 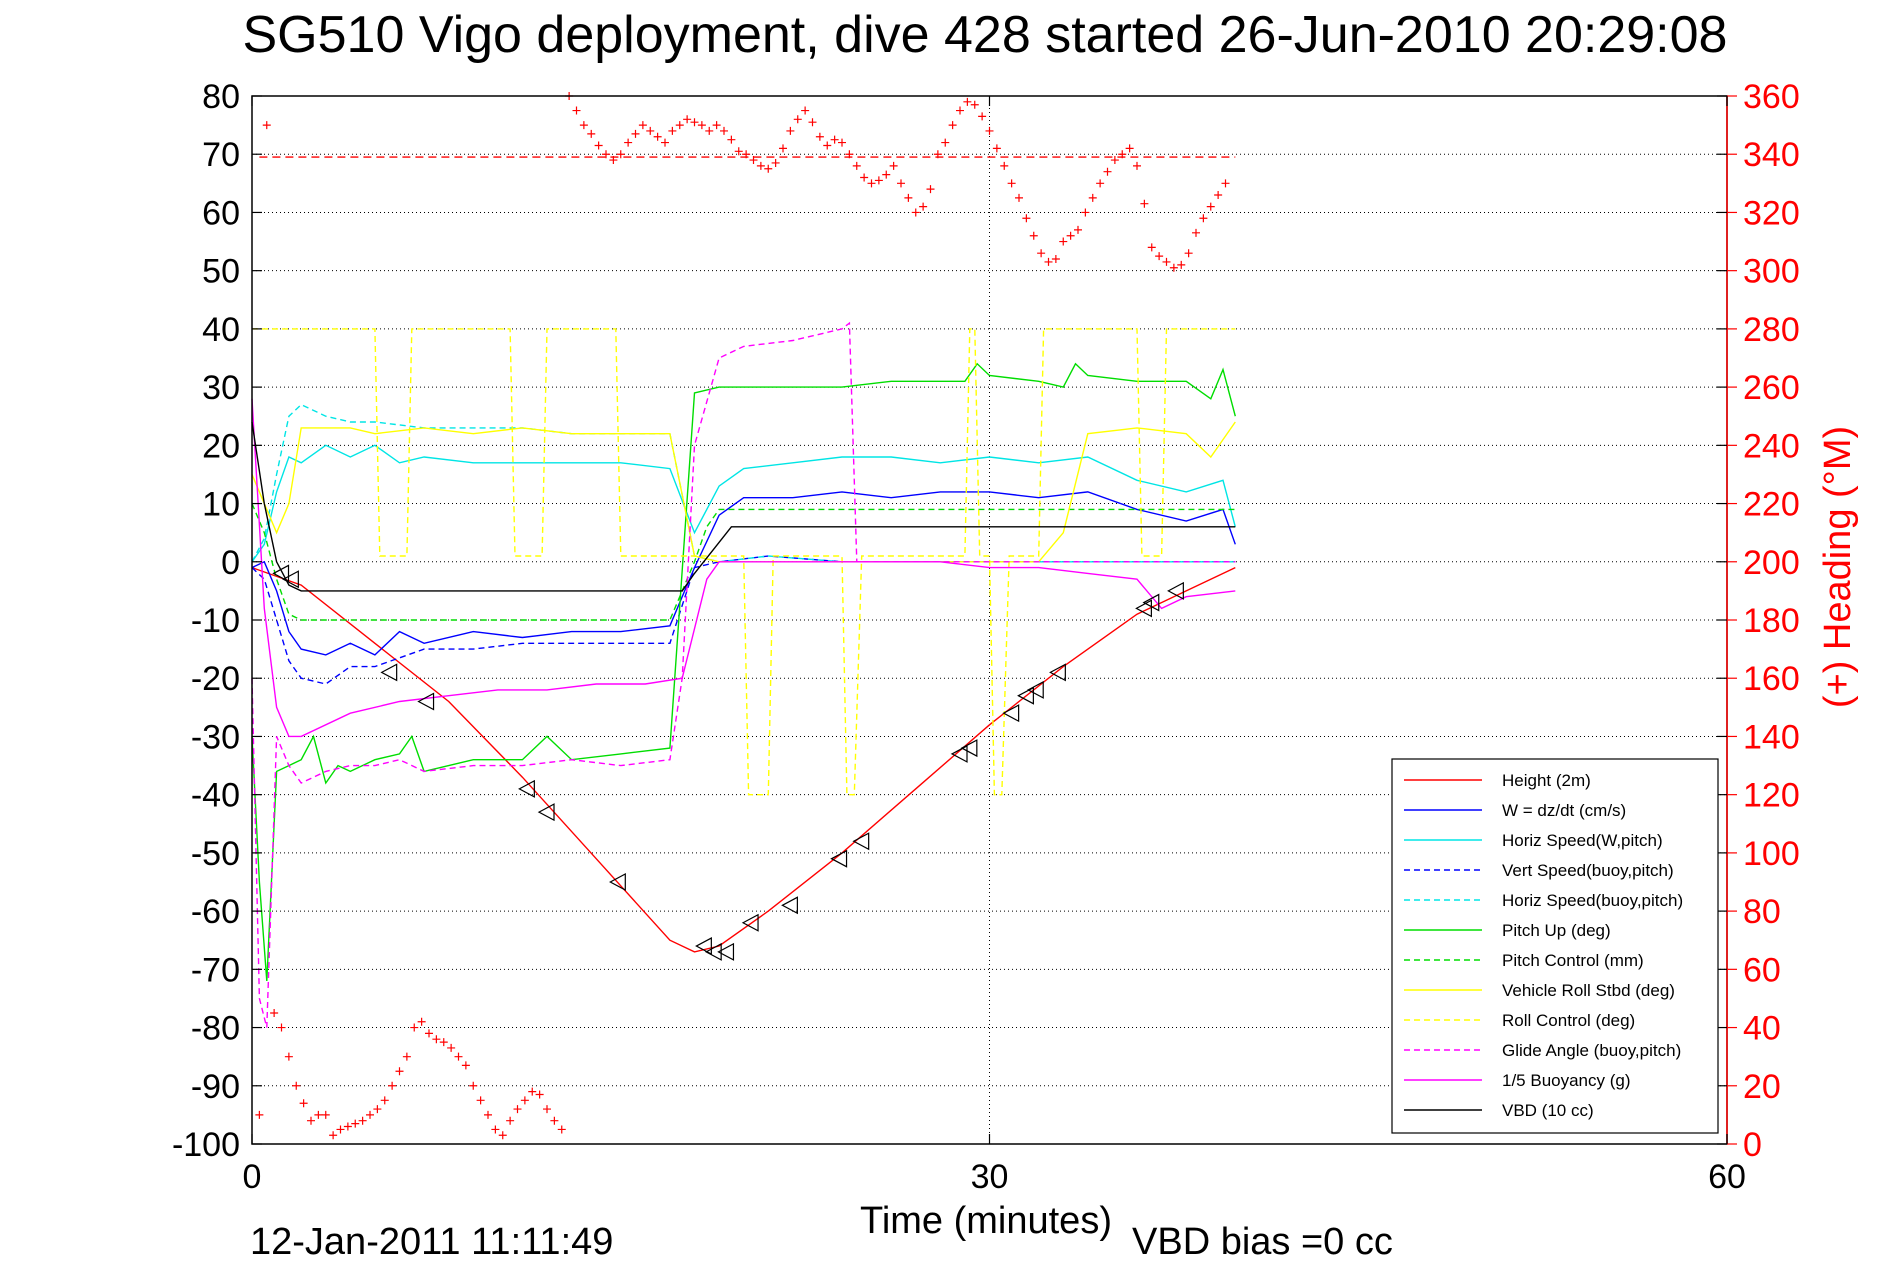 What do you see at coordinates (215, 621) in the screenshot?
I see `y-tick-label: -10` at bounding box center [215, 621].